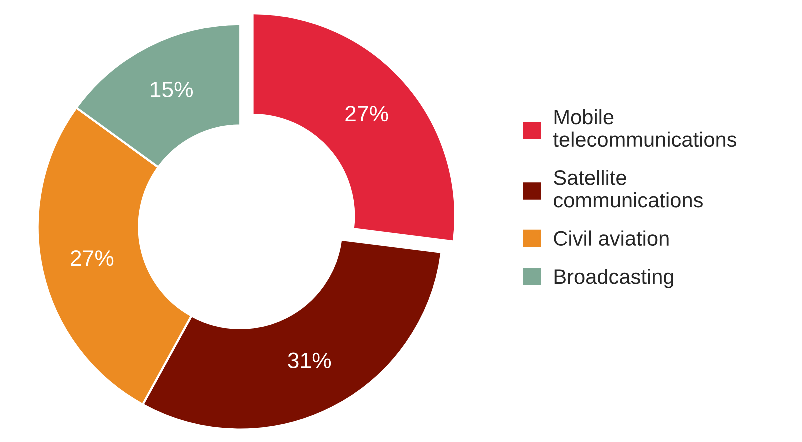  Describe the element at coordinates (614, 278) in the screenshot. I see `legend-label: Broadcasting` at that location.